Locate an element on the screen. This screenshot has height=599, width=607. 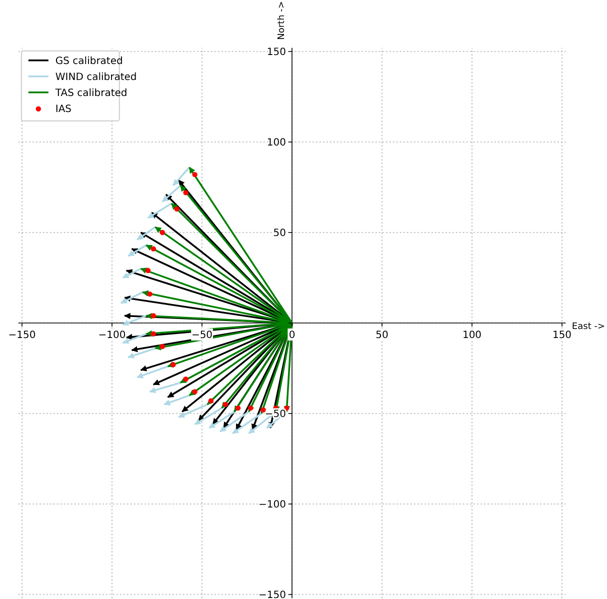
legend-label: GS calibrated is located at coordinates (89, 61).